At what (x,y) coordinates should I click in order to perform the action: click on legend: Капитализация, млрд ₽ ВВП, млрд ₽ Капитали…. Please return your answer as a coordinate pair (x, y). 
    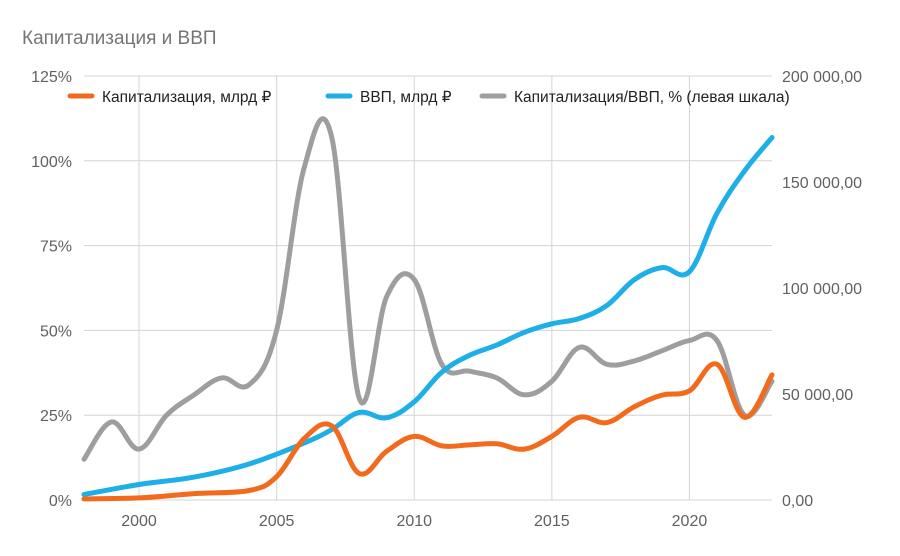
    Looking at the image, I should click on (428, 97).